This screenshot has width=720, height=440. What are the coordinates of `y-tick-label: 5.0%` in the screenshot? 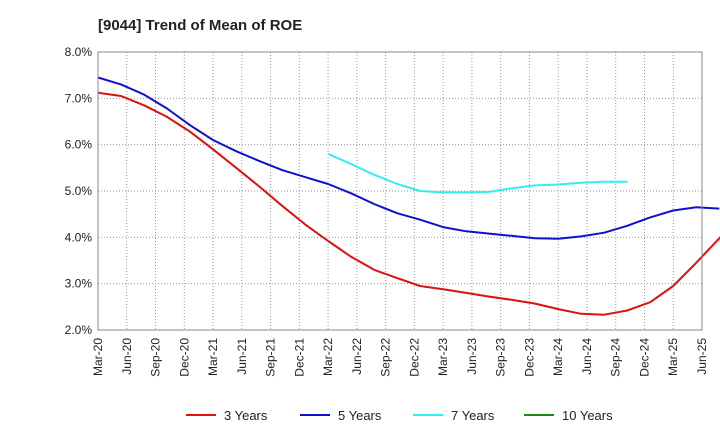 It's located at (79, 191).